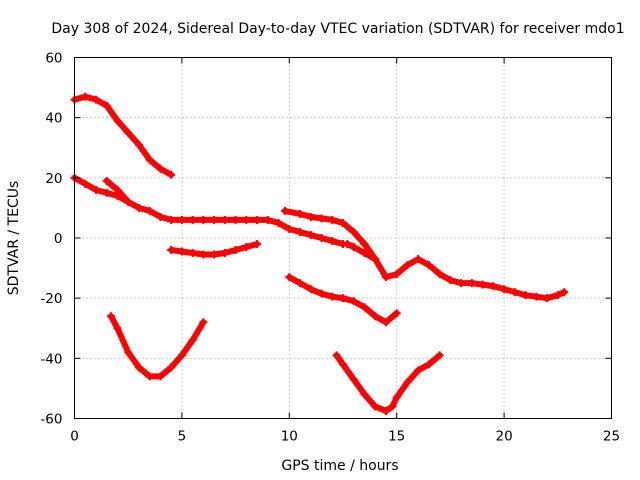 The width and height of the screenshot is (640, 480). I want to click on y-axis-label: SDTVAR / TECUs, so click(14, 238).